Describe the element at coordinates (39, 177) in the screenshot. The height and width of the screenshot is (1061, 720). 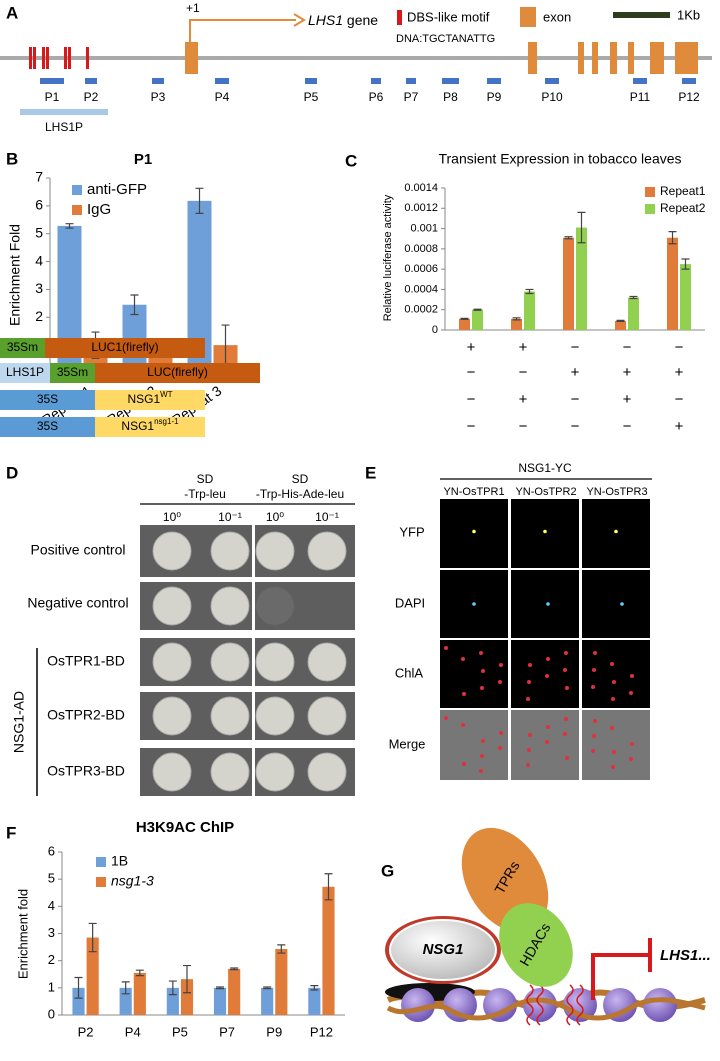
I see `y-tick-label: 7` at that location.